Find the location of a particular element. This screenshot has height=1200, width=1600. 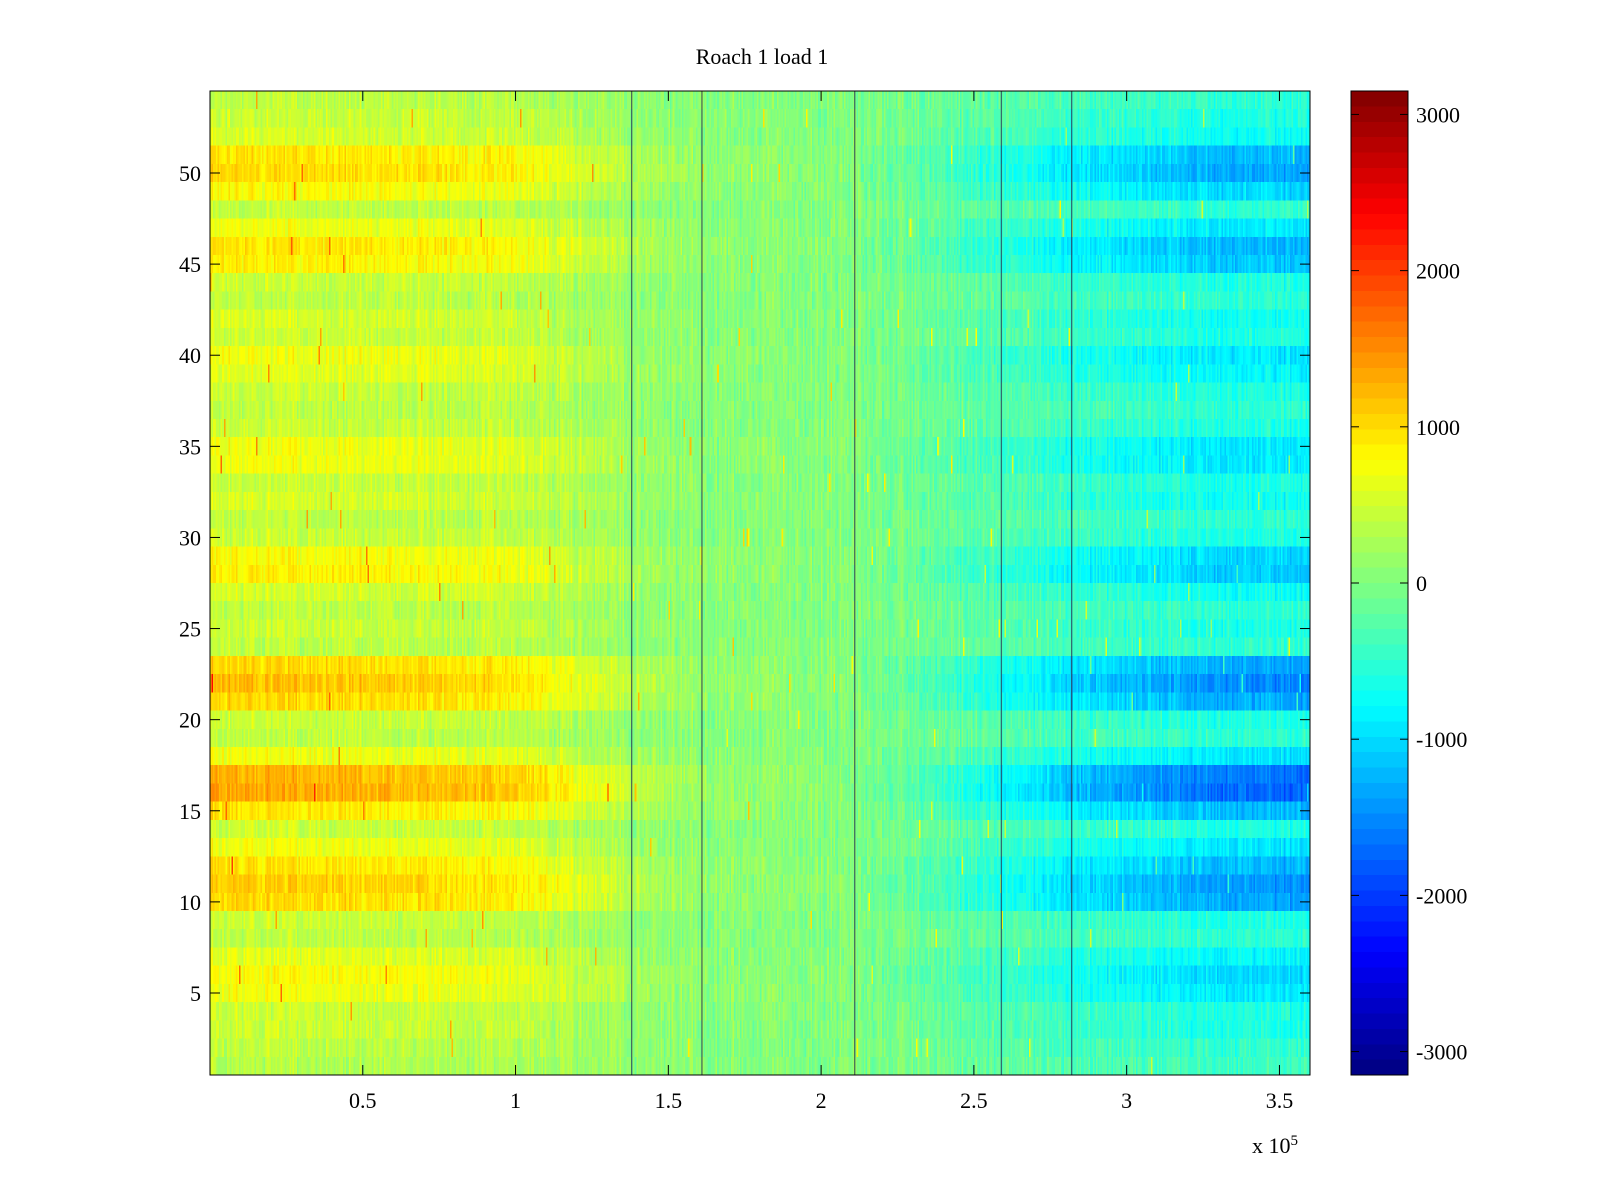

colorbar-tick-label: -3000 is located at coordinates (1441, 1052).